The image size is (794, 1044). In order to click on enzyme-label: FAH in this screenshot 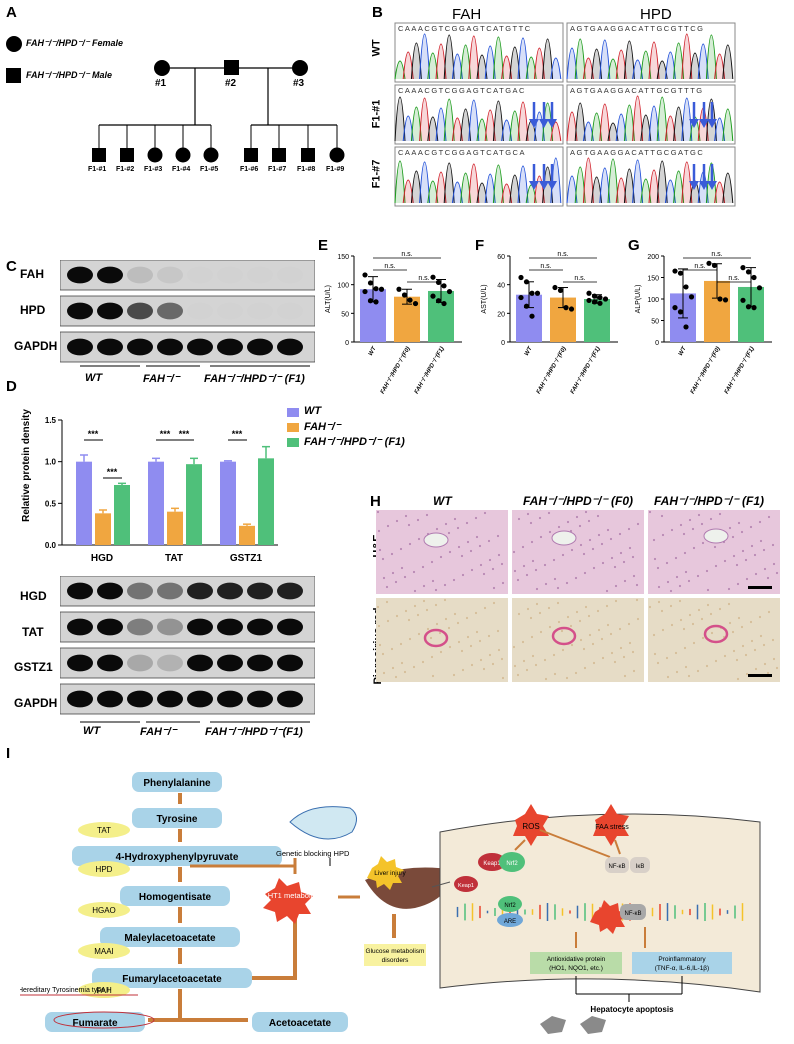, I will do `click(104, 990)`.